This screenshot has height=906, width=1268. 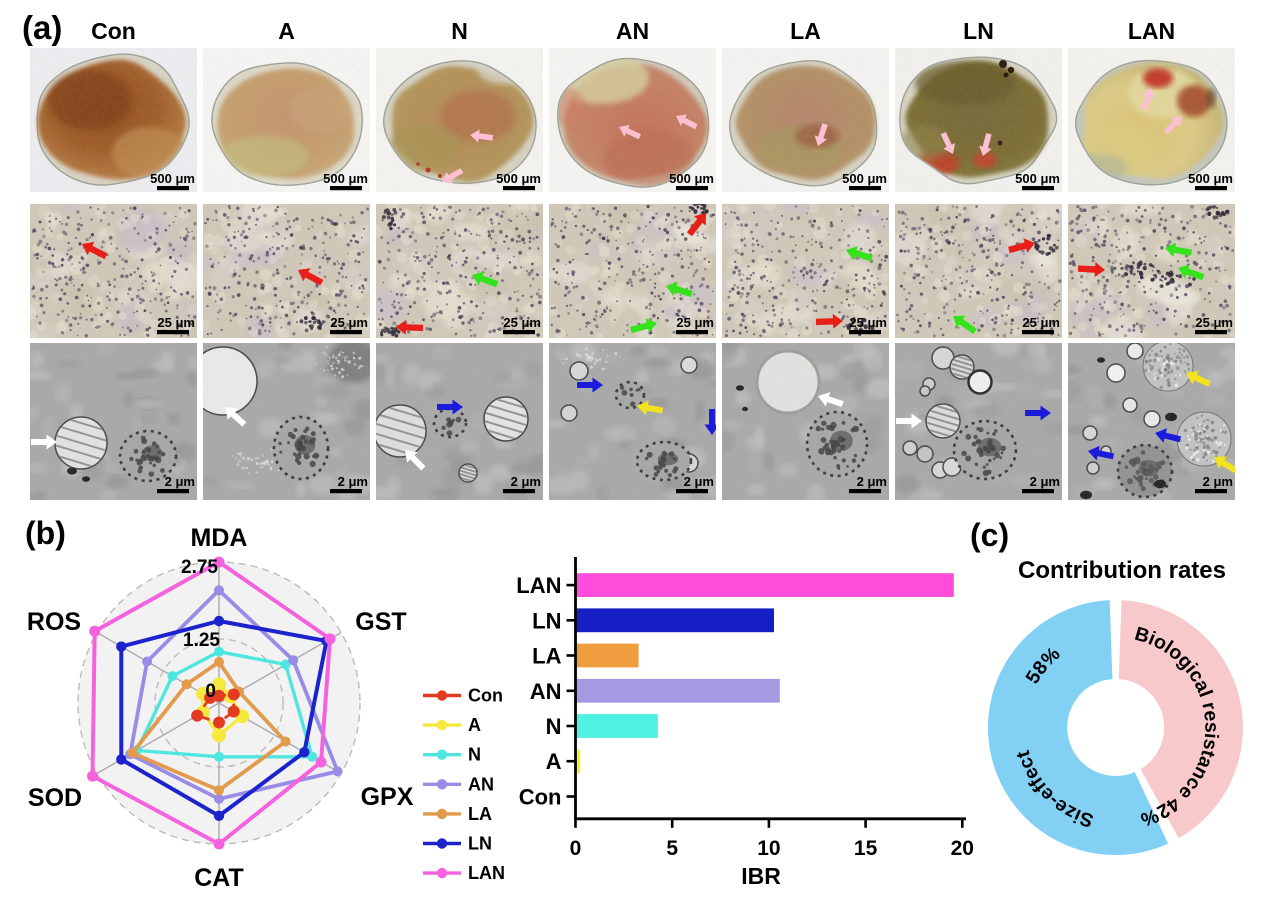 What do you see at coordinates (55, 798) in the screenshot?
I see `svg-text: SOD` at bounding box center [55, 798].